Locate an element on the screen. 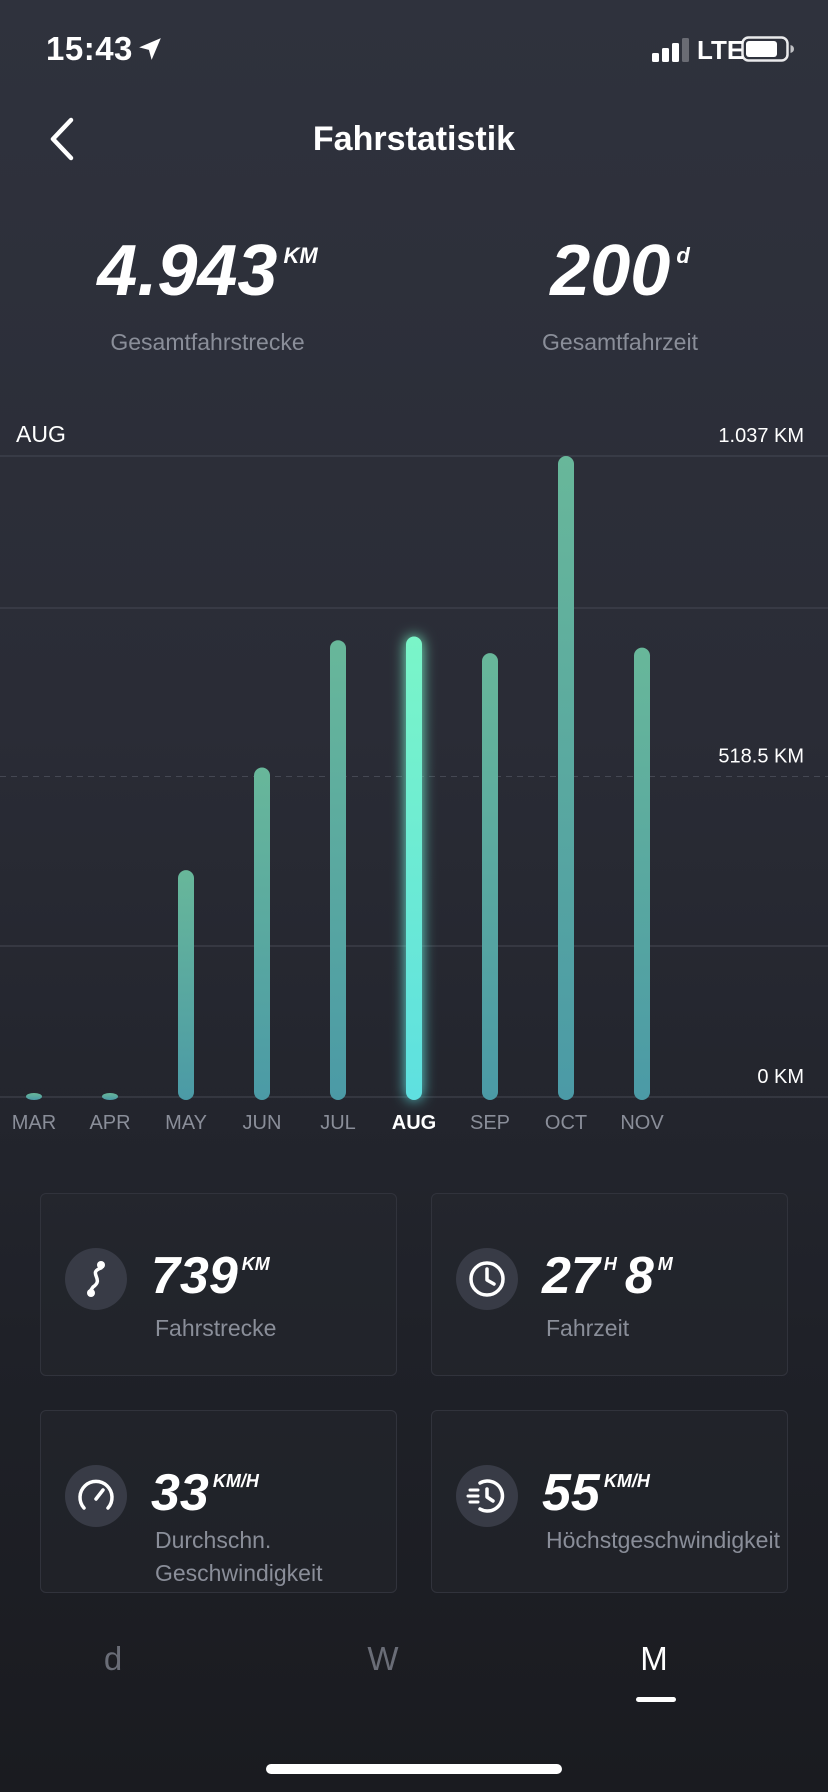 The height and width of the screenshot is (1792, 828). card-distance: 739 KM Fahrstrecke is located at coordinates (218, 1284).